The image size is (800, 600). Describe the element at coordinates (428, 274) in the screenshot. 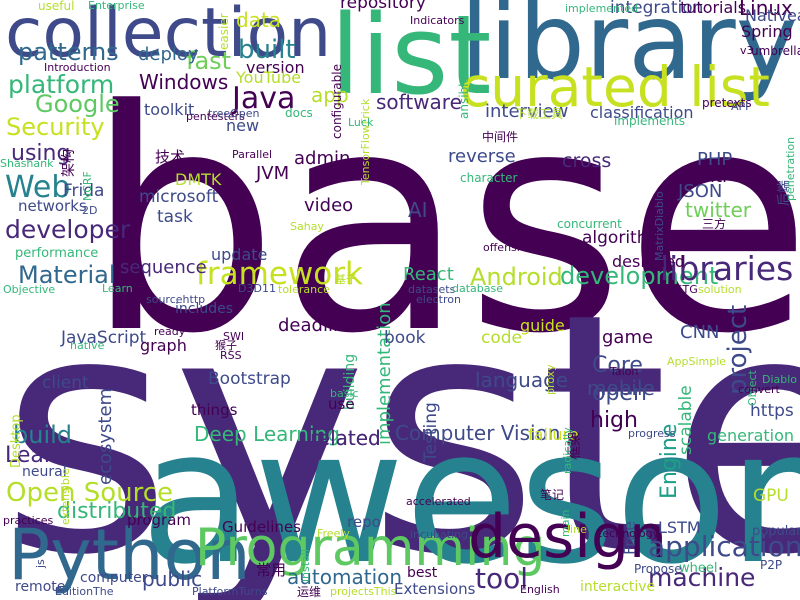

I see `word-cloud-term: React` at that location.